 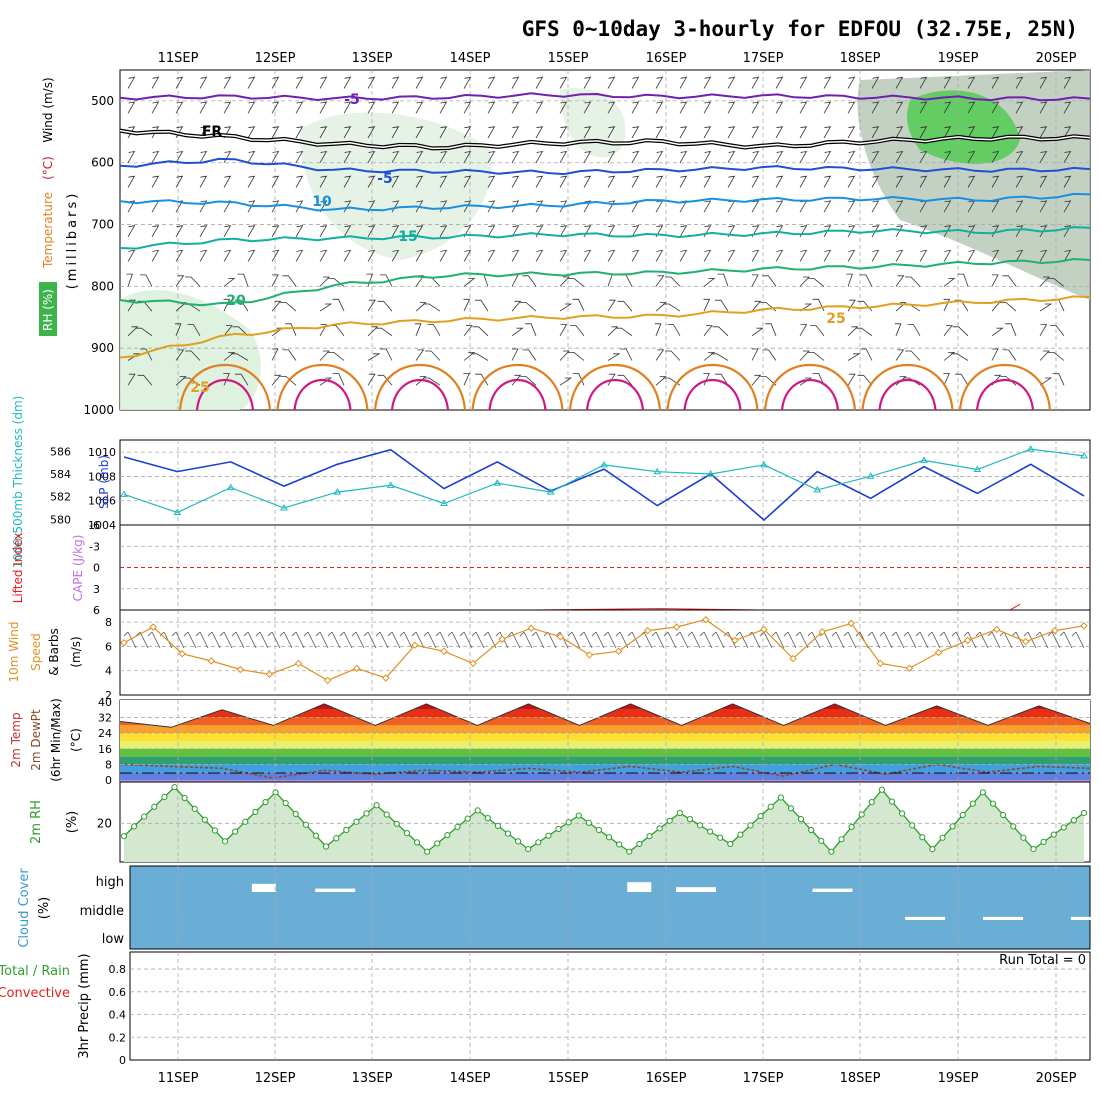 I want to click on temp-line, so click(x=605, y=715).